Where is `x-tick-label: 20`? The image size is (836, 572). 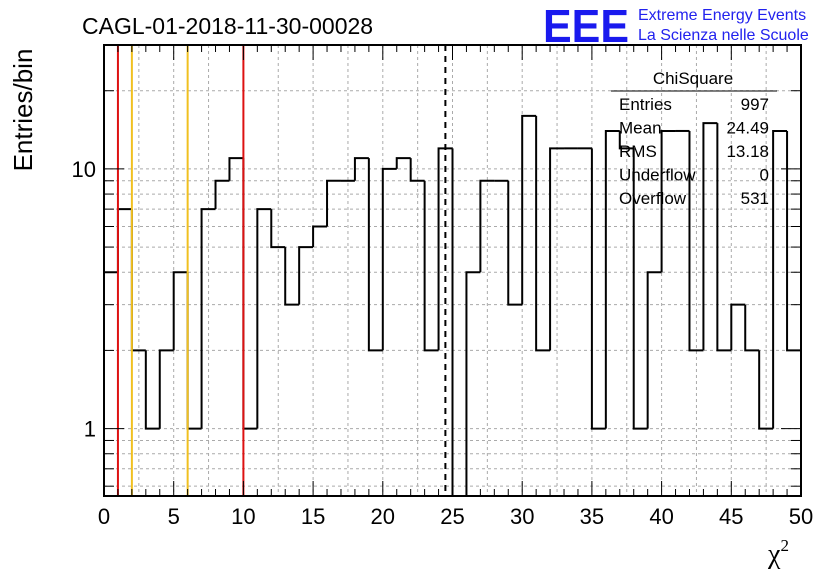
x-tick-label: 20 is located at coordinates (383, 516).